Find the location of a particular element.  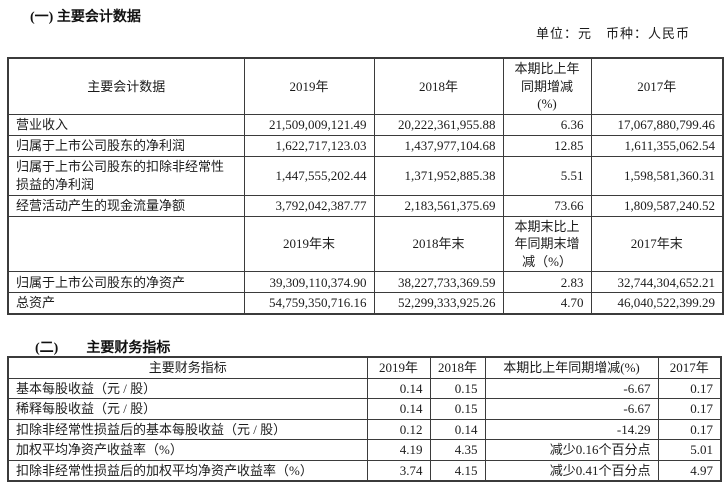

value-2019: 4.19 is located at coordinates (398, 450).